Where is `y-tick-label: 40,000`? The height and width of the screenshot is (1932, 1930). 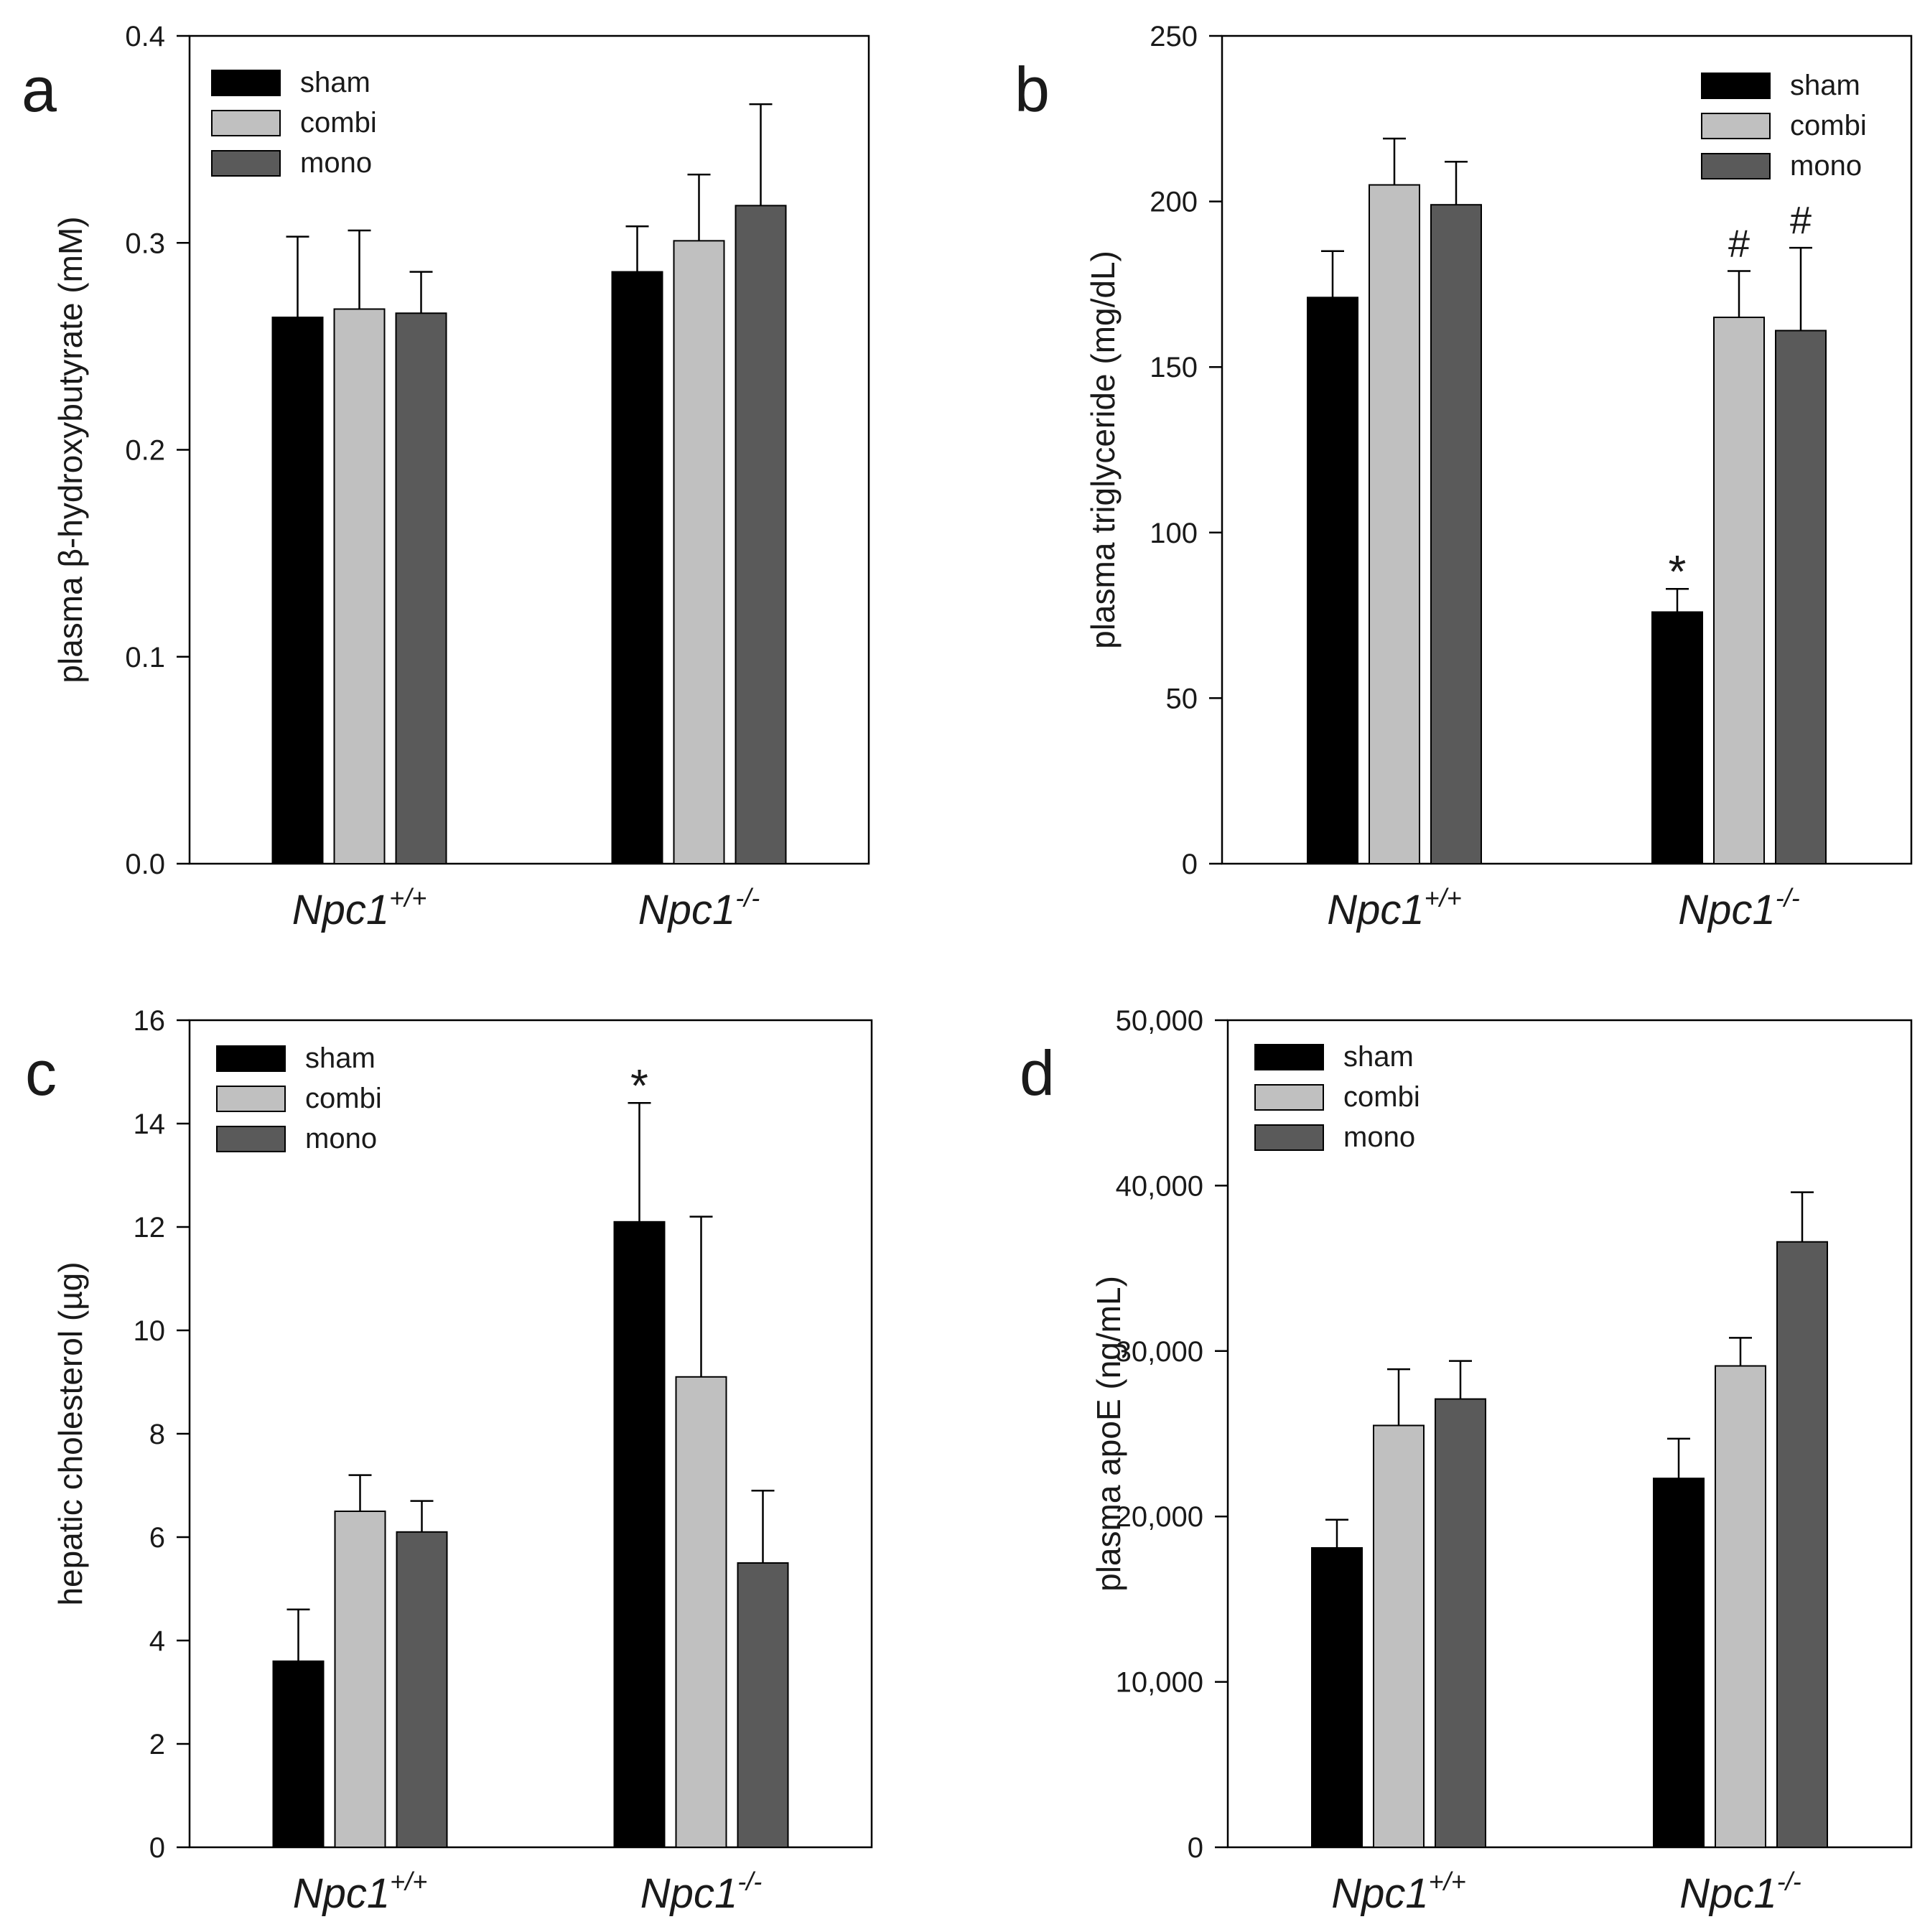
y-tick-label: 40,000 is located at coordinates (1159, 1186).